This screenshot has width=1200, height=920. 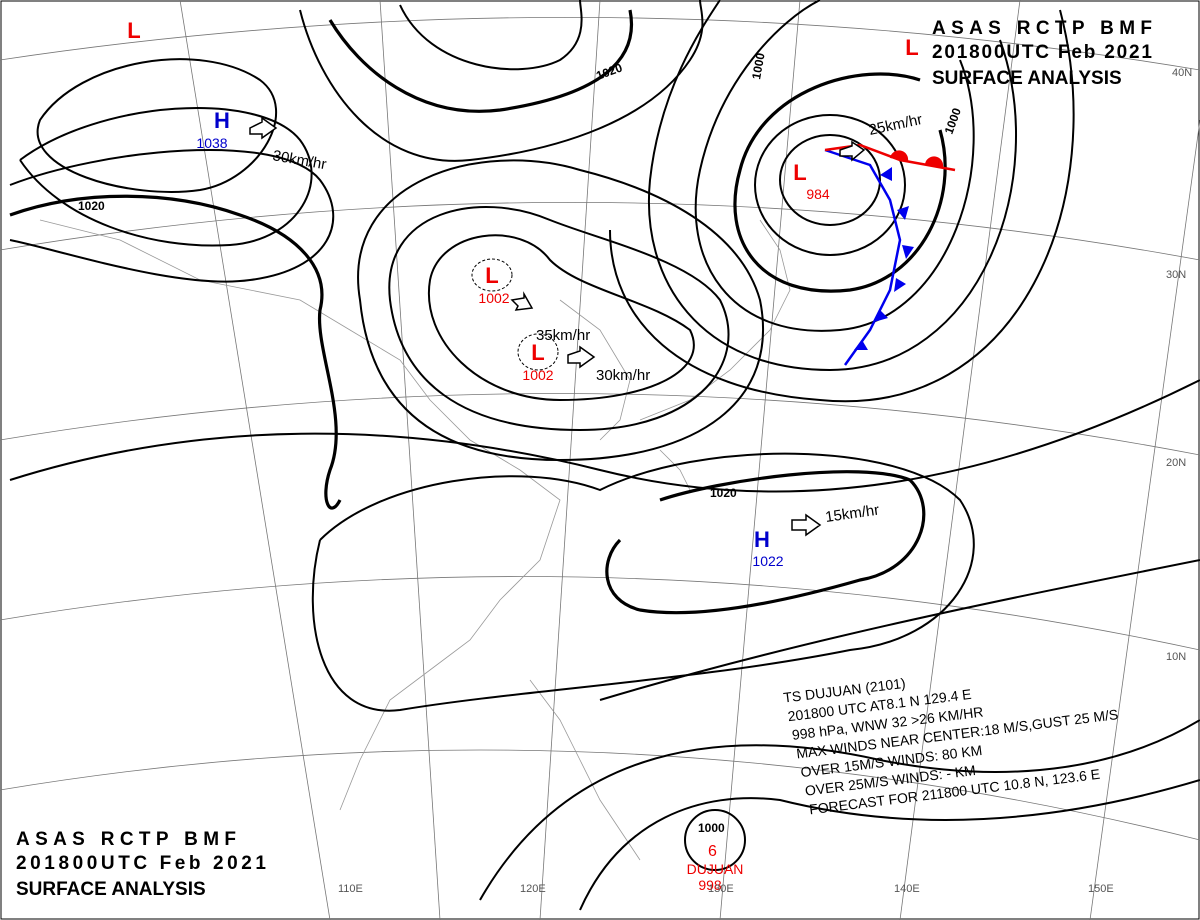 What do you see at coordinates (818, 194) in the screenshot?
I see `center-pressure: 984` at bounding box center [818, 194].